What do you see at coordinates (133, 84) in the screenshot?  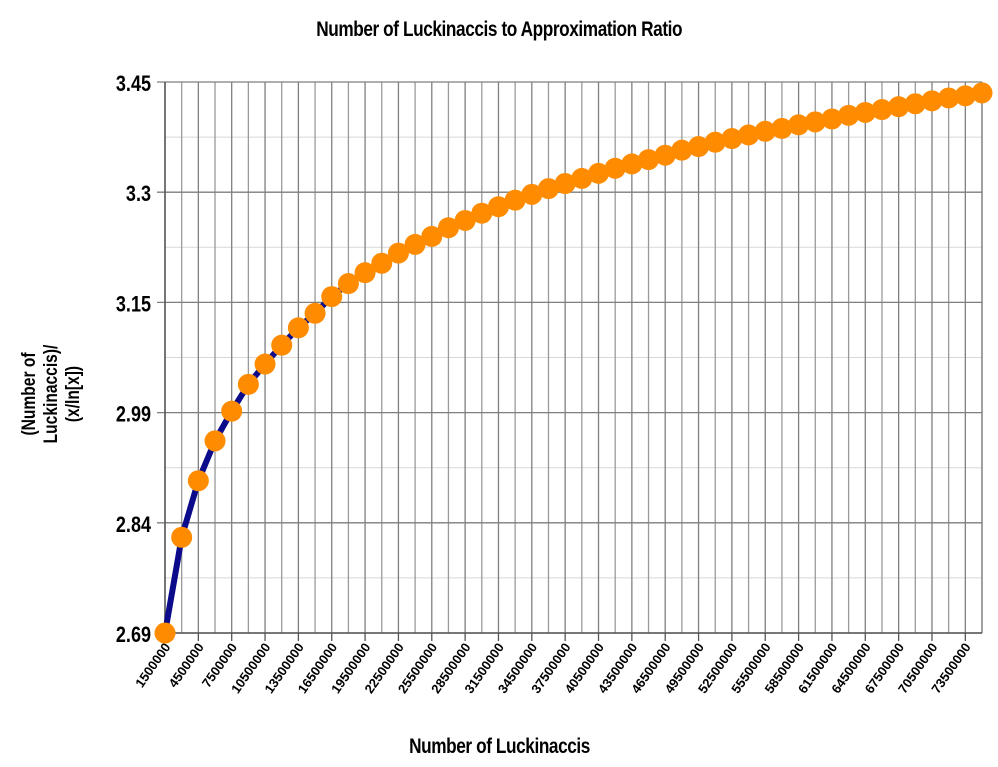 I see `y-tick-label: 3.45` at bounding box center [133, 84].